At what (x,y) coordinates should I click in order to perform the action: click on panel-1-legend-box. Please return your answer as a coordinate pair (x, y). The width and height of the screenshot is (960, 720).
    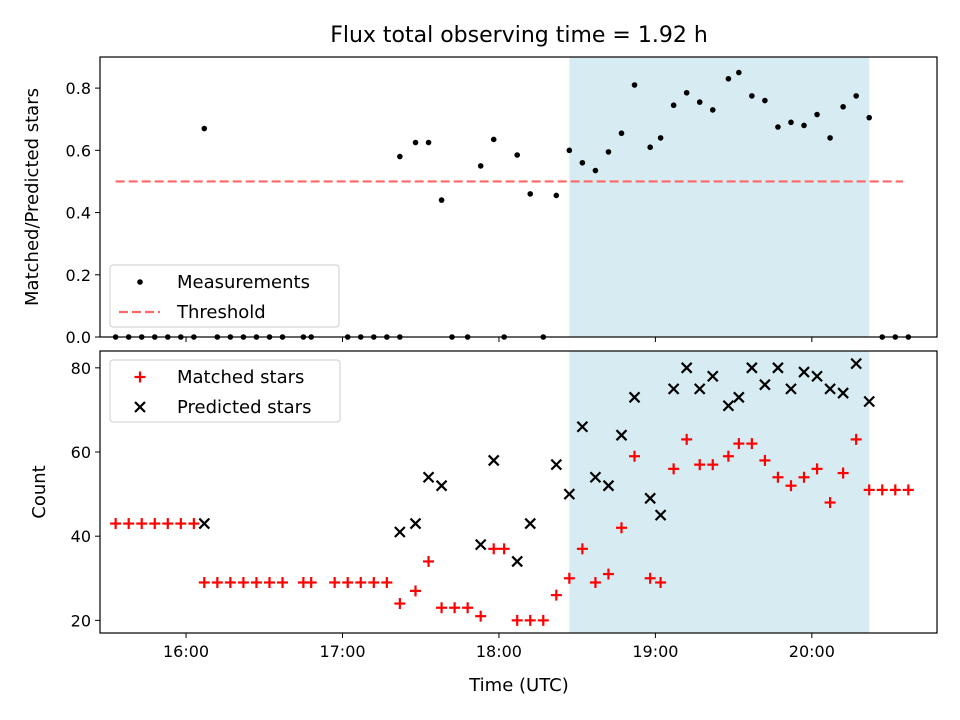
    Looking at the image, I should click on (224, 296).